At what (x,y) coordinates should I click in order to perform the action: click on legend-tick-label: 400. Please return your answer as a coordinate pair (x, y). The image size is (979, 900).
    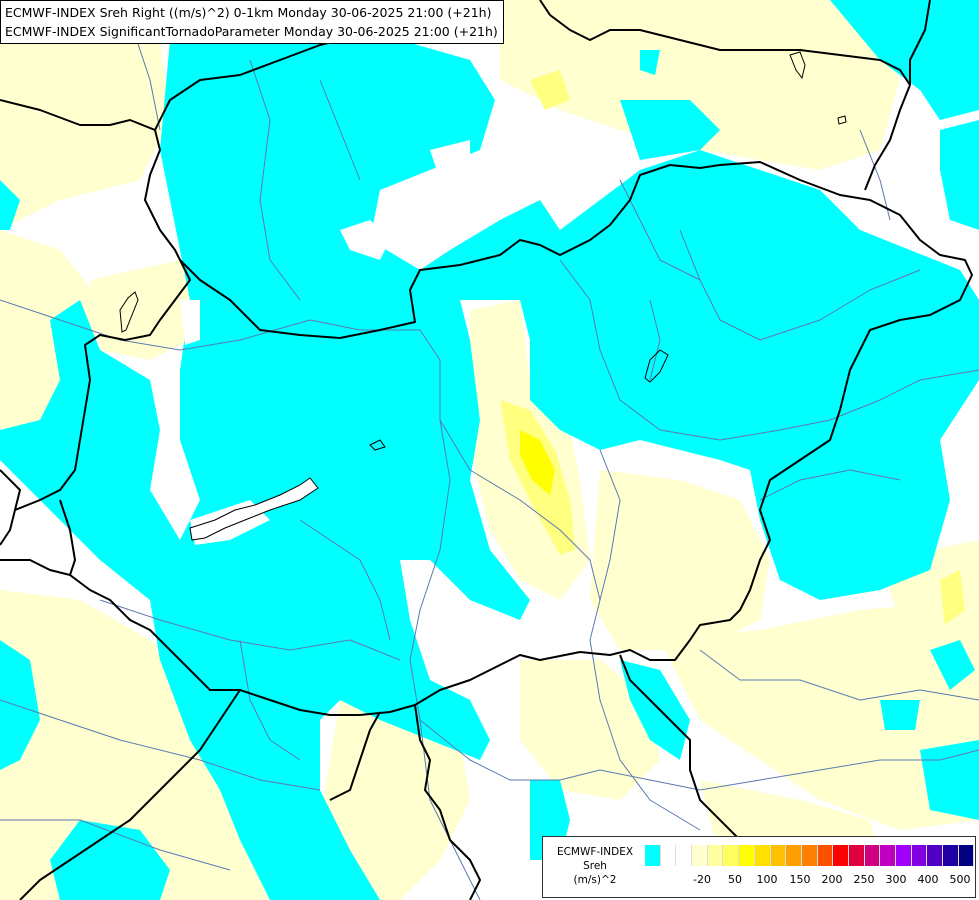
    Looking at the image, I should click on (928, 879).